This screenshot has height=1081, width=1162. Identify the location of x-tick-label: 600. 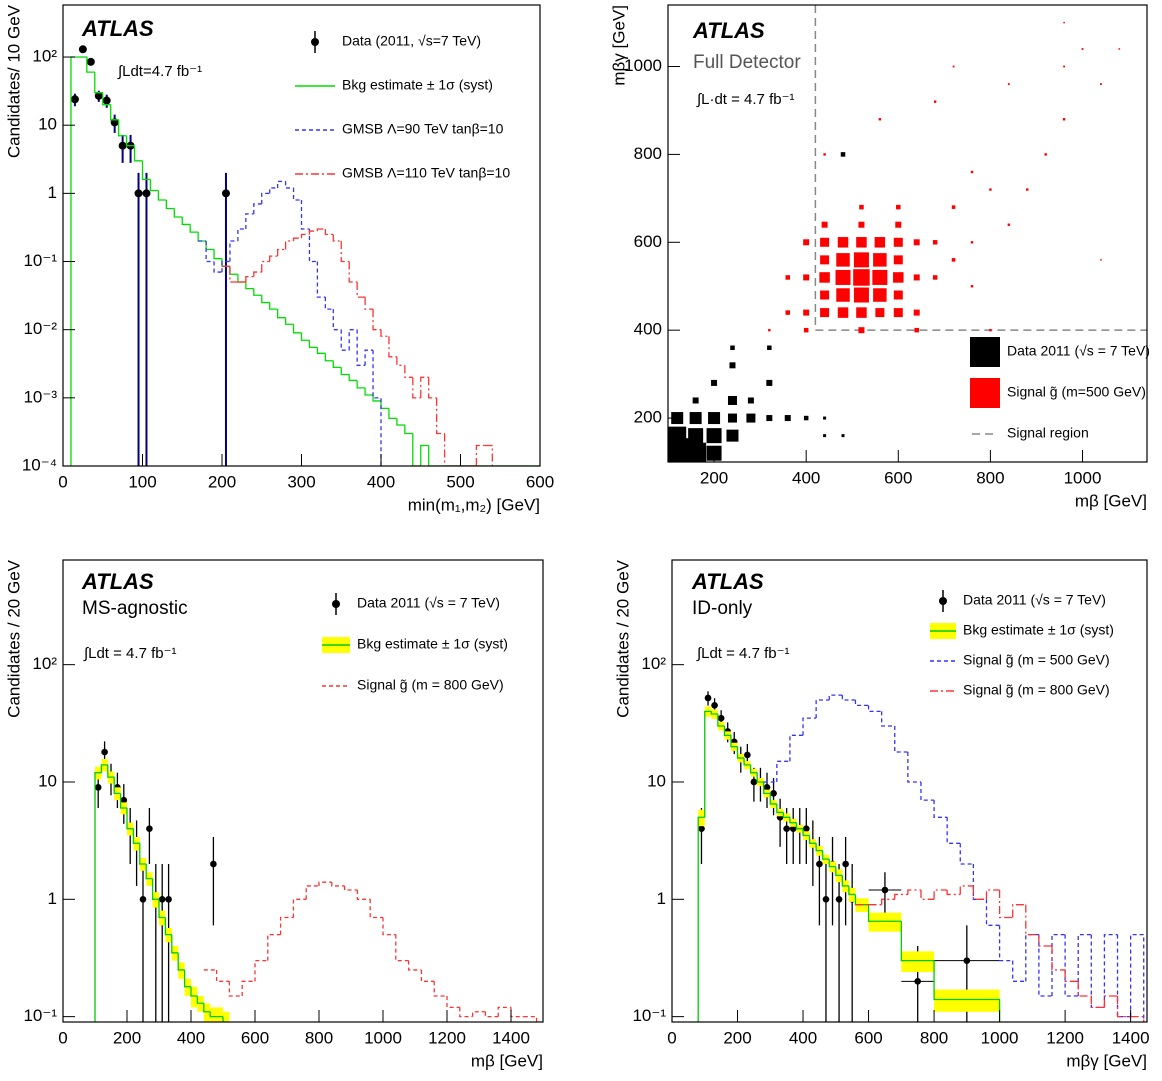
(255, 1037).